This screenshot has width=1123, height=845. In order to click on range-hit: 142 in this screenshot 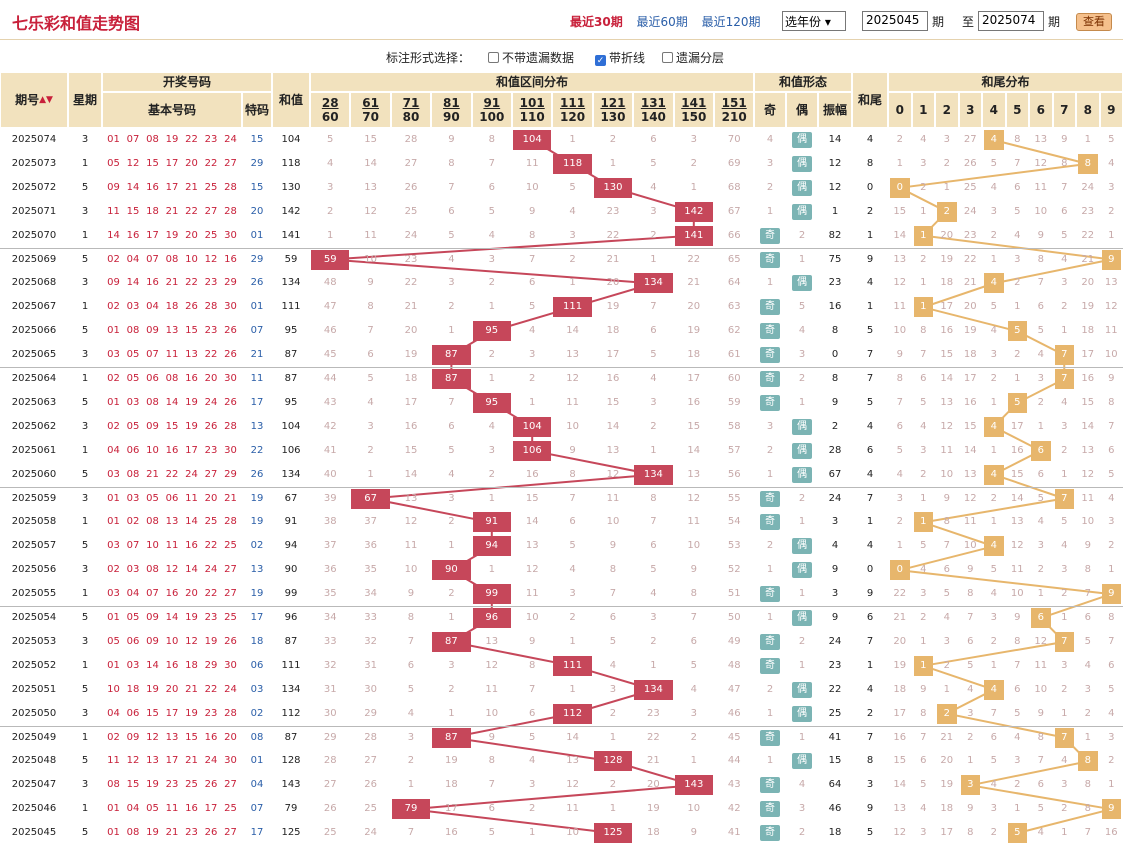, I will do `click(694, 212)`.